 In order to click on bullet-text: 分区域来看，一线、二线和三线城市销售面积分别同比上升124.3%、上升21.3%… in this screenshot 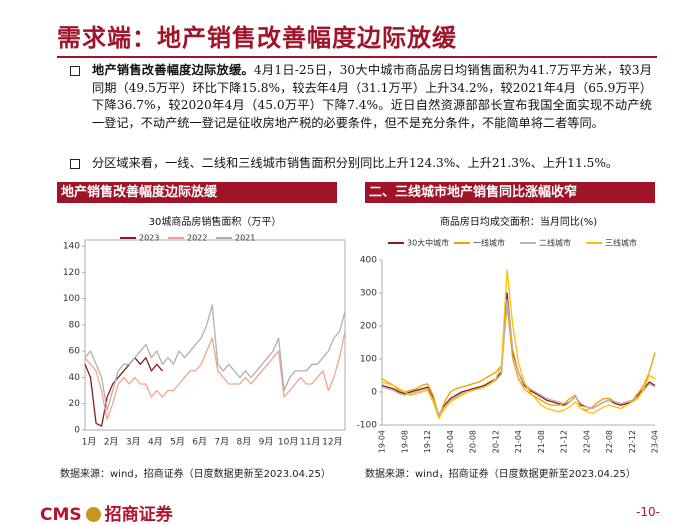, I will do `click(355, 163)`.